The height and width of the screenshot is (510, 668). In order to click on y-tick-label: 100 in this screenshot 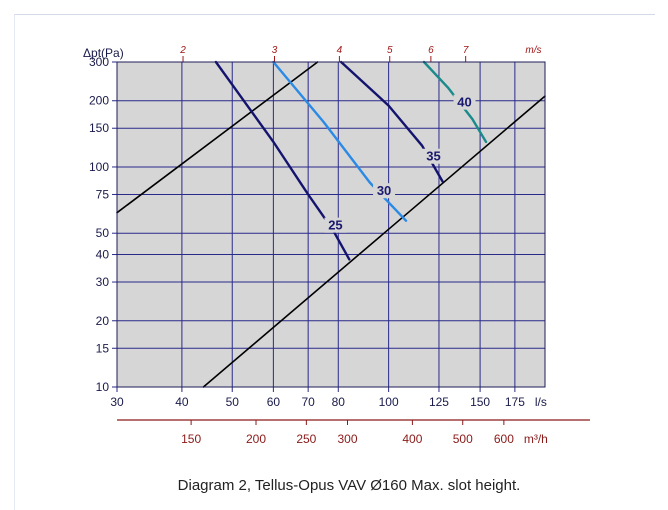, I will do `click(99, 167)`.